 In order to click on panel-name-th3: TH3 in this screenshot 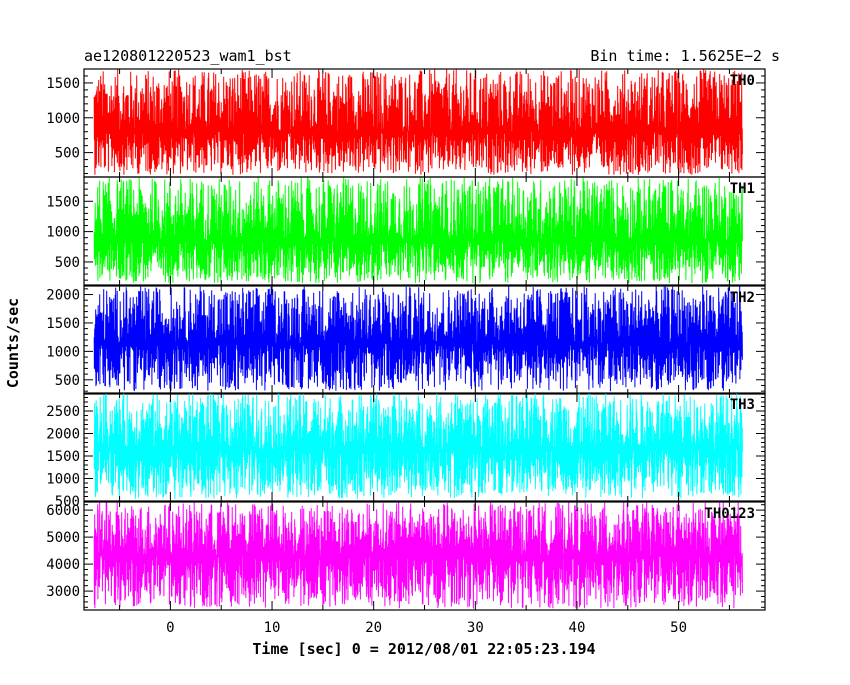, I will do `click(742, 405)`.